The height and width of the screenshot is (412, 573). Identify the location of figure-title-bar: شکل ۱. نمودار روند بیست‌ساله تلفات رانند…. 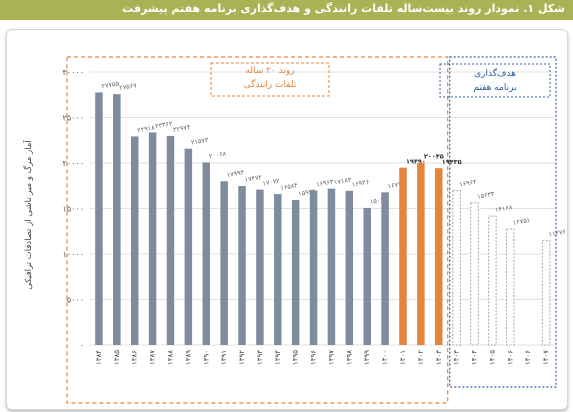
(286, 10).